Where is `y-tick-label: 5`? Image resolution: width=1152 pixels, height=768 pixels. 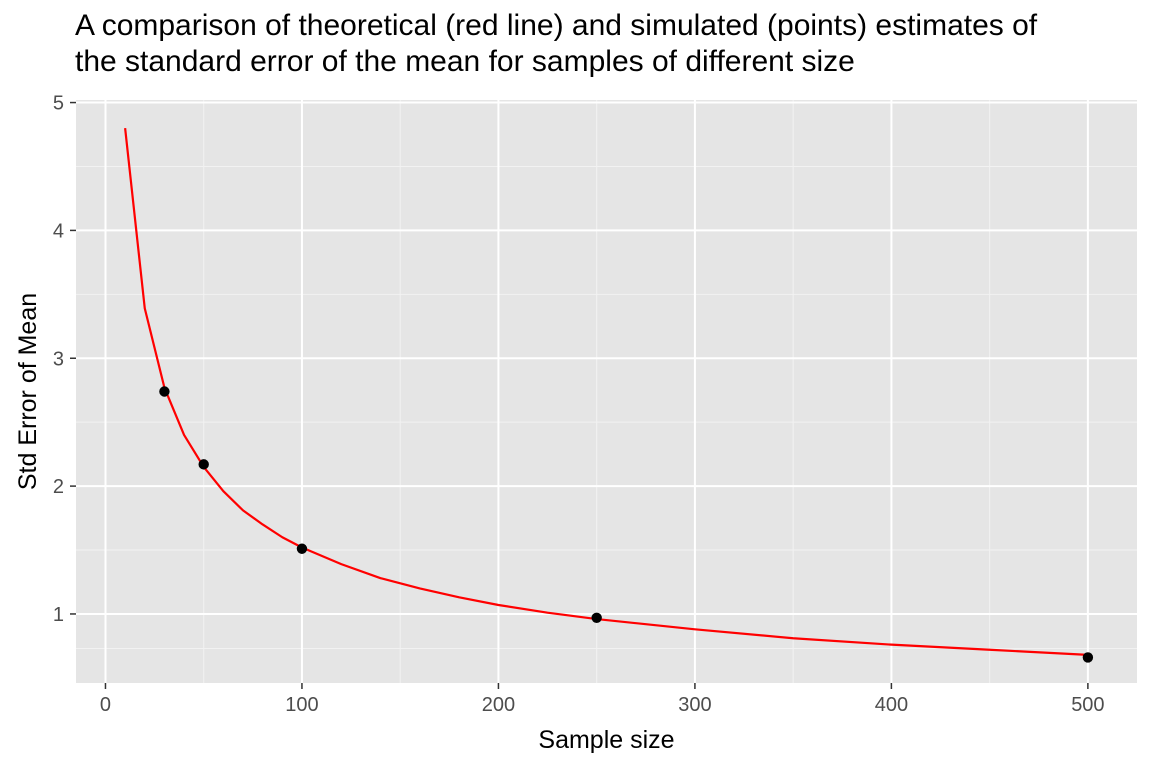
y-tick-label: 5 is located at coordinates (58, 104).